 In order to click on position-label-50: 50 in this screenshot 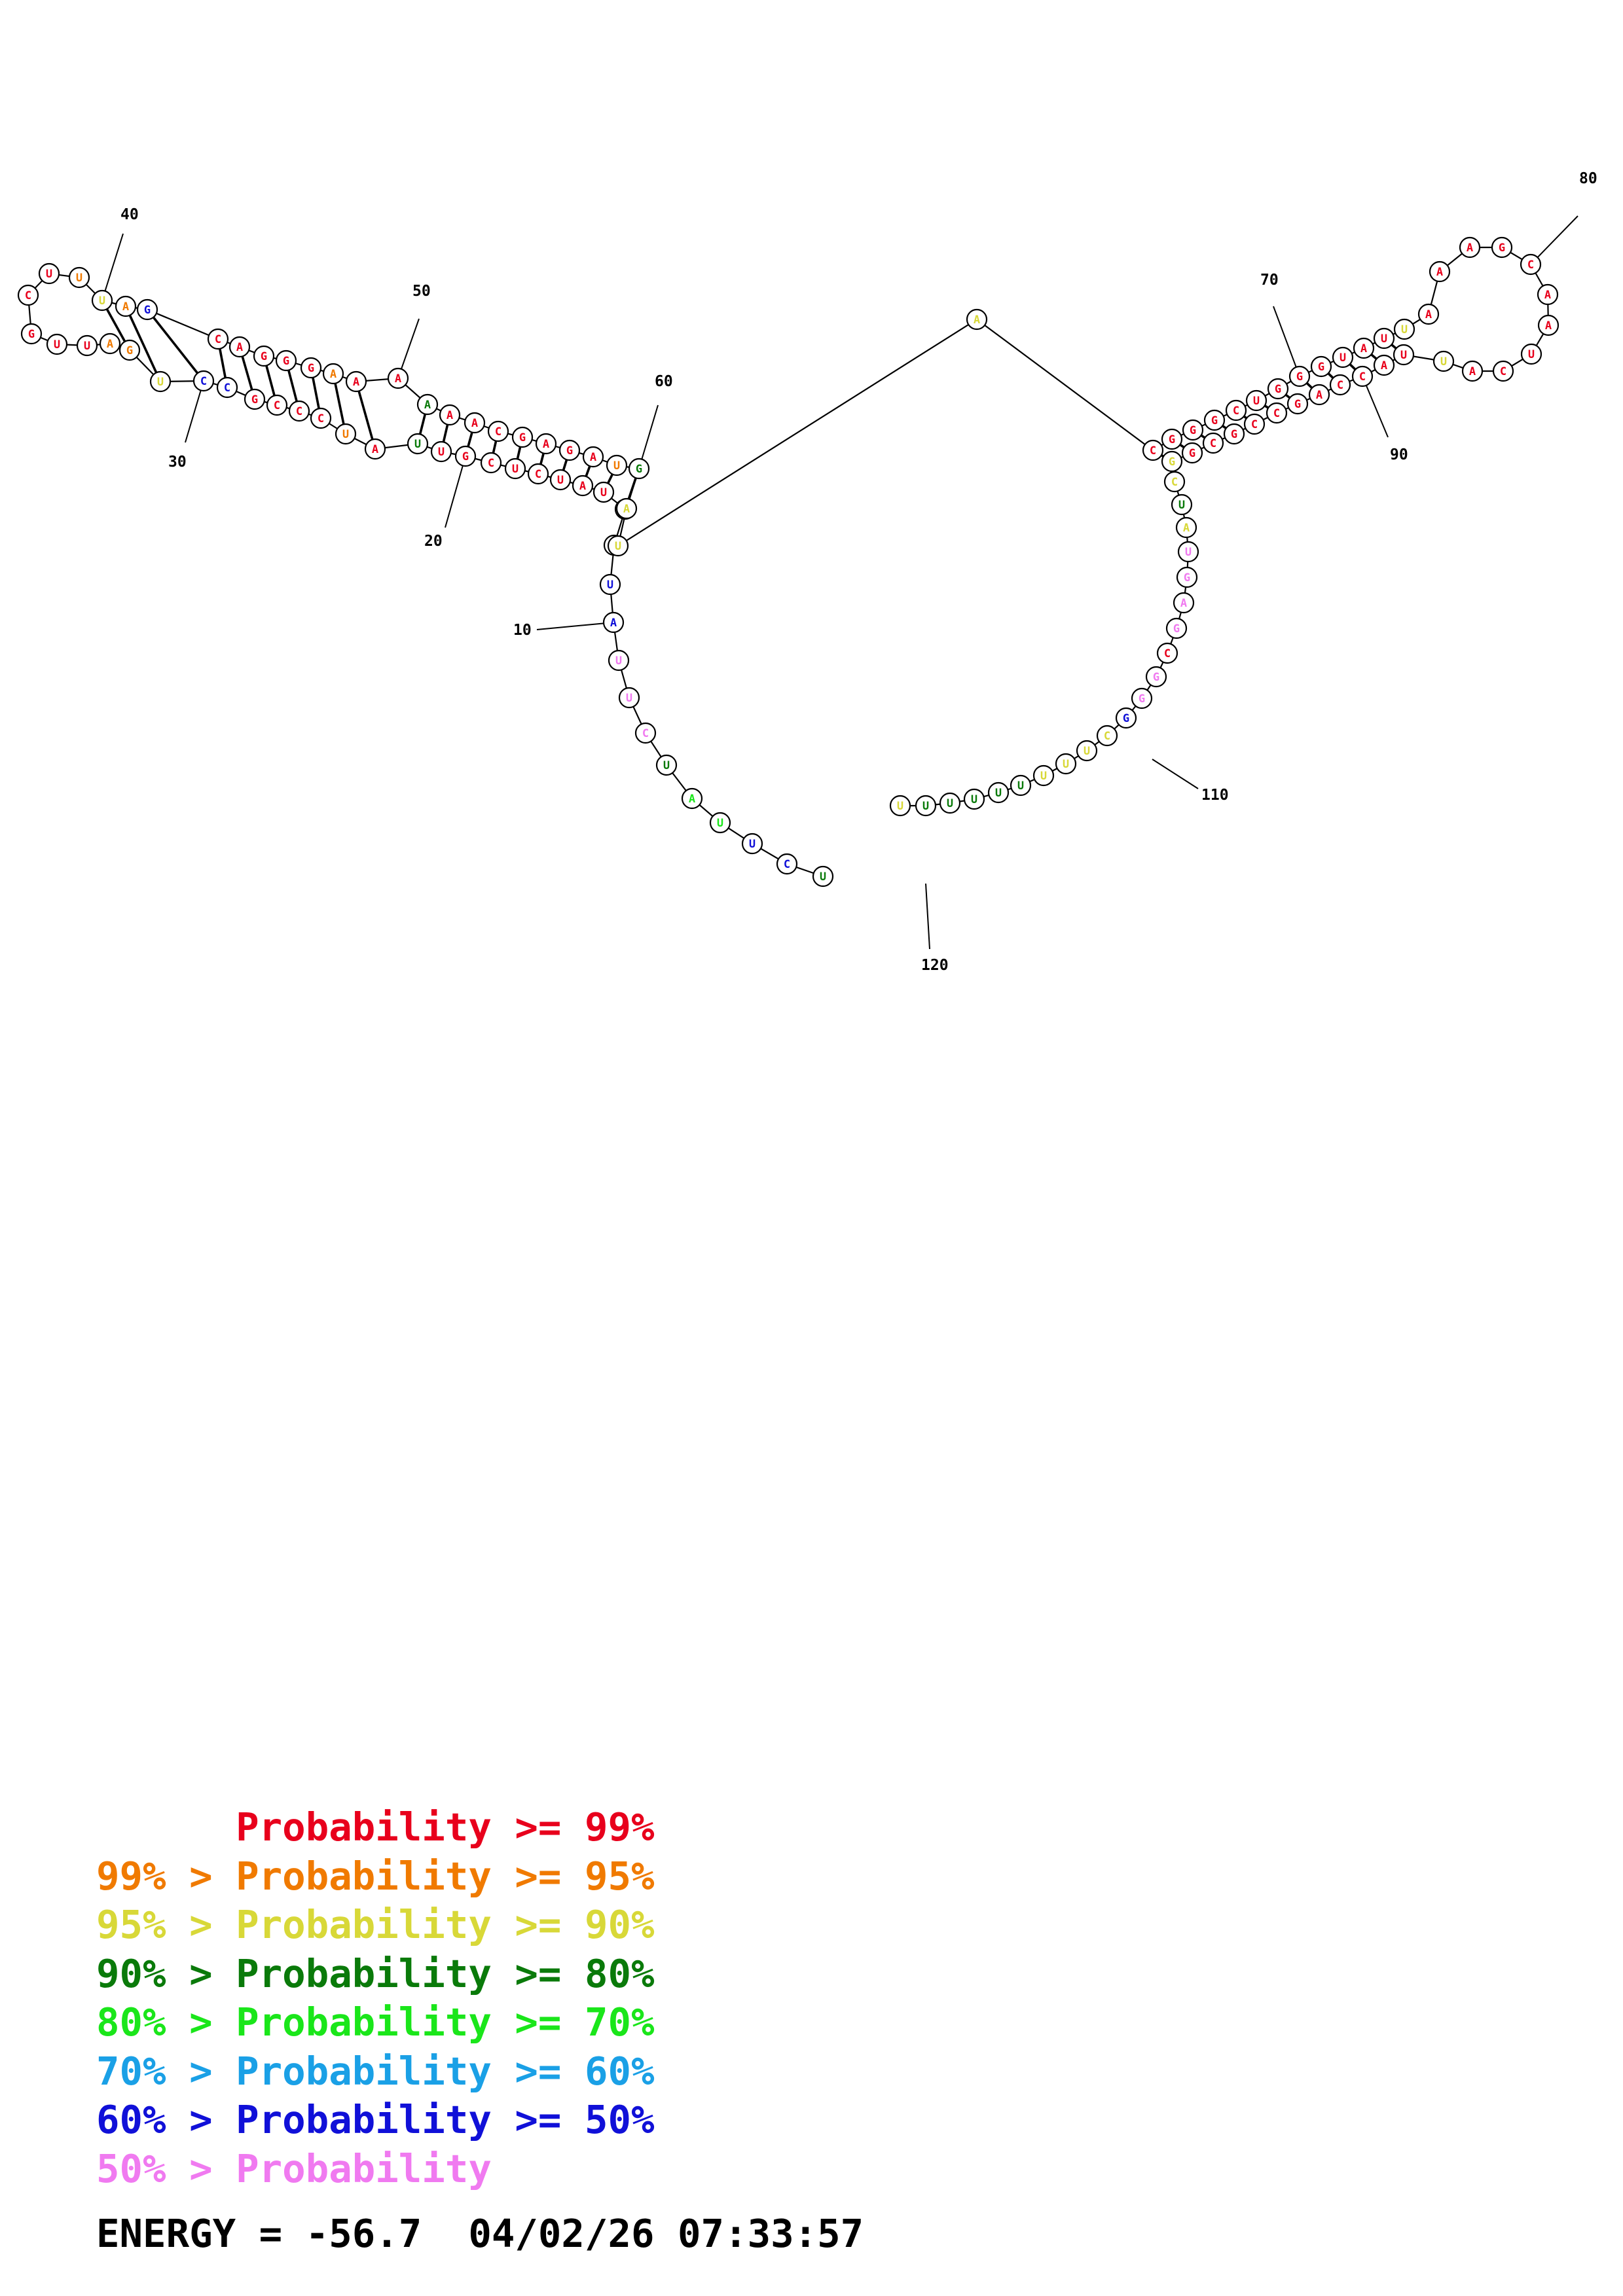, I will do `click(421, 291)`.